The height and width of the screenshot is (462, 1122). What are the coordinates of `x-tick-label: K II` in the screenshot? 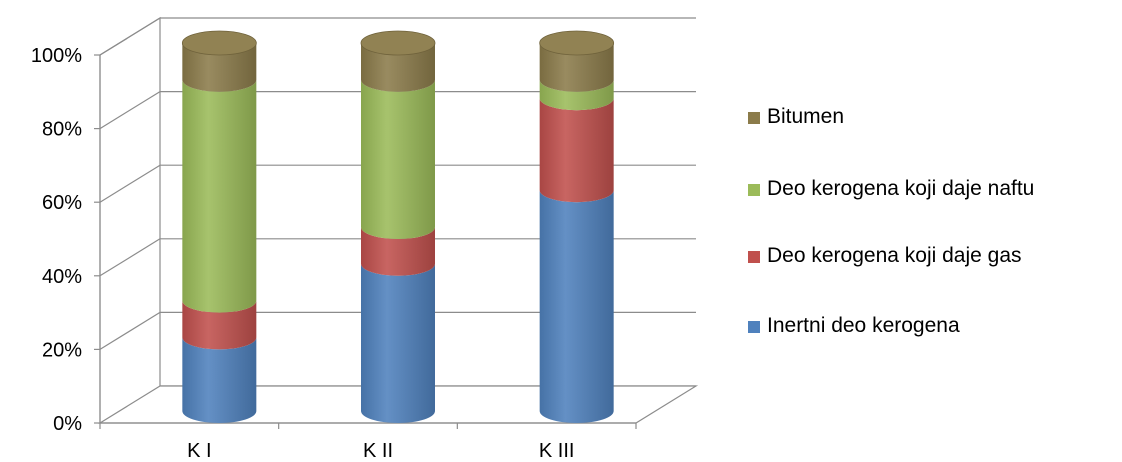 It's located at (378, 451).